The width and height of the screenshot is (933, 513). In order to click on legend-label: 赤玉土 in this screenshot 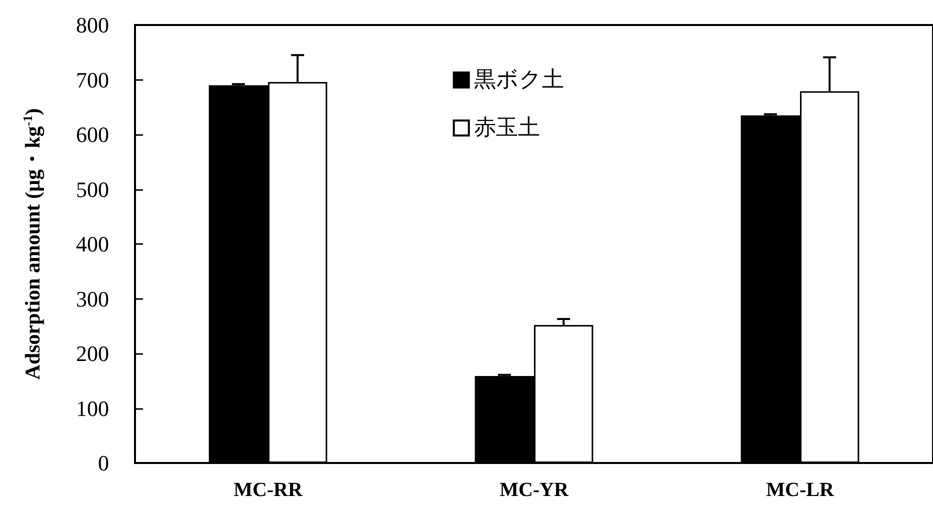, I will do `click(507, 128)`.